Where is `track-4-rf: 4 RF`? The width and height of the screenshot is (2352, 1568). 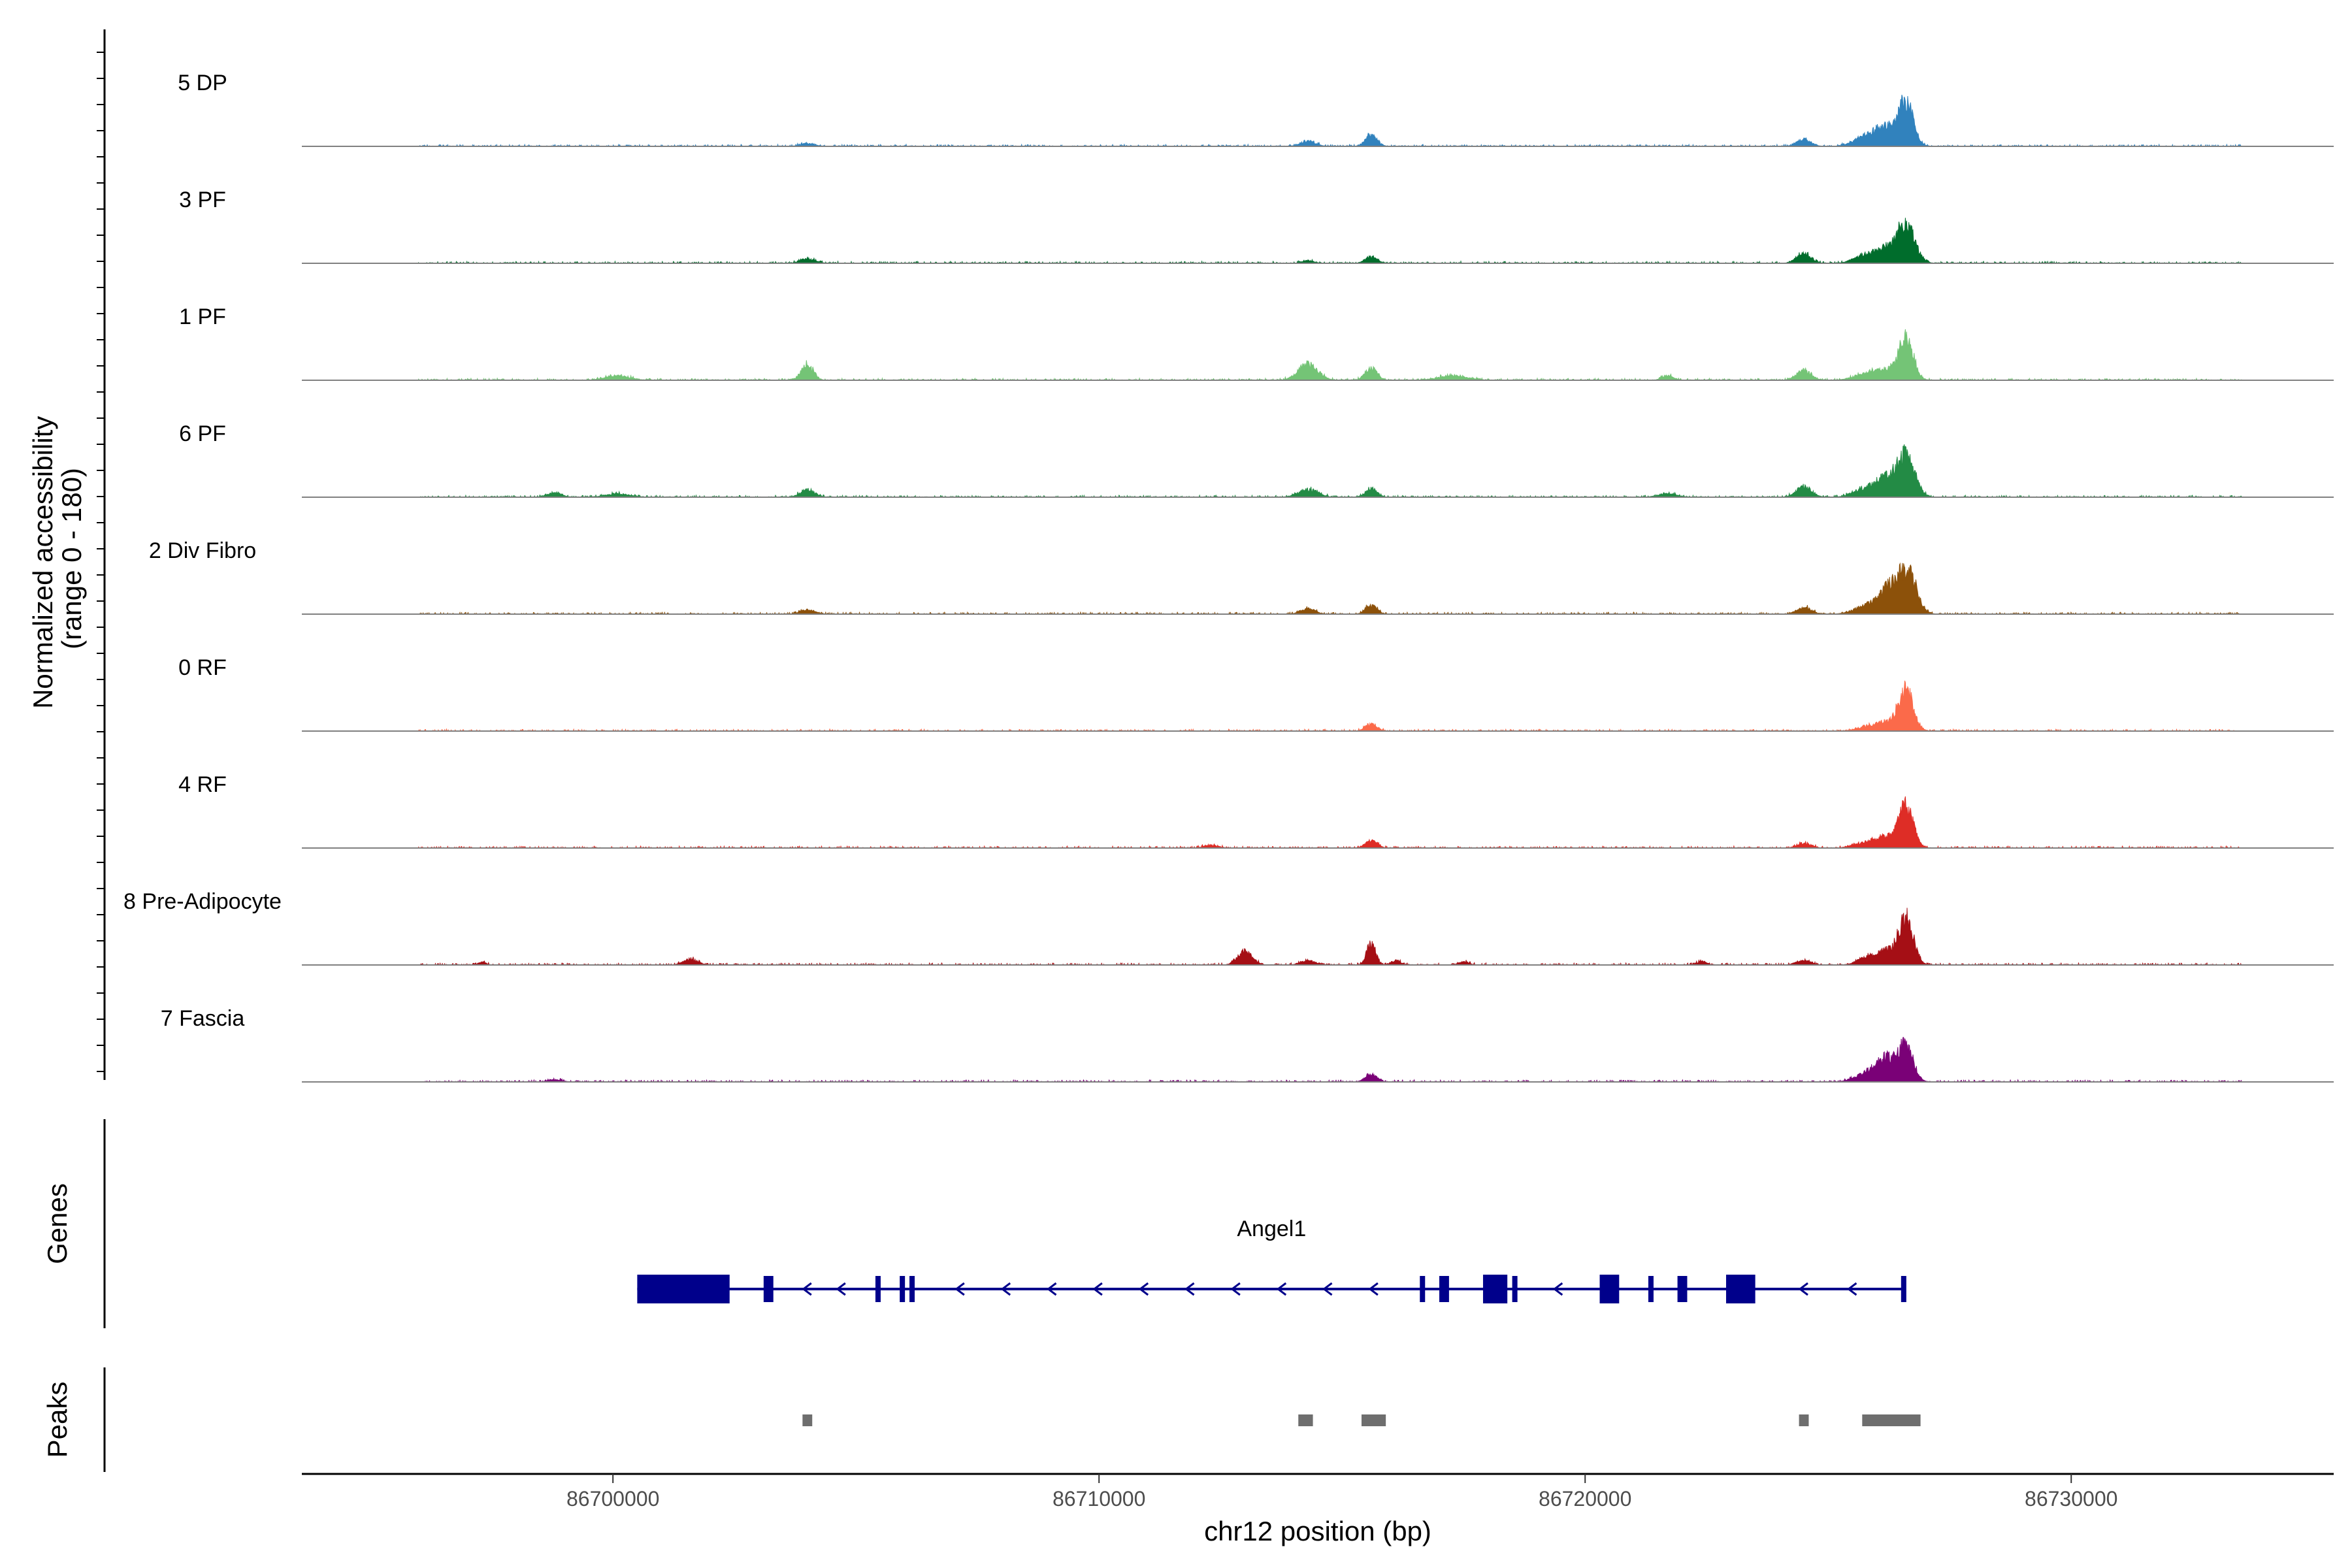
track-4-rf: 4 RF is located at coordinates (1256, 810).